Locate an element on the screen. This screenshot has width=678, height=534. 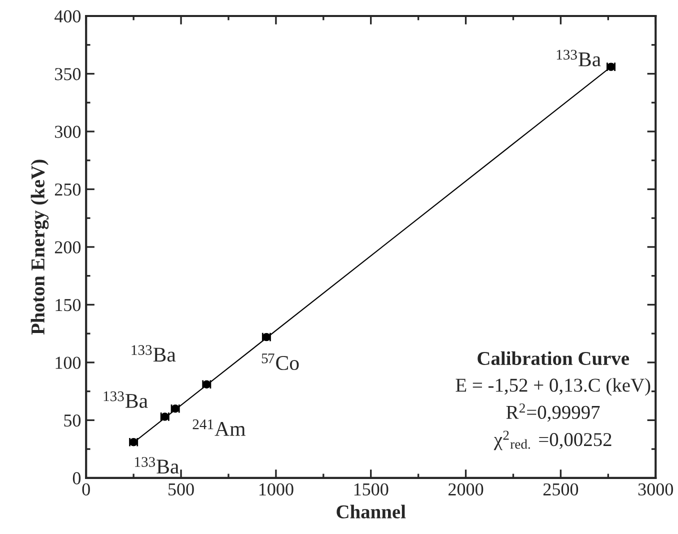
y-tick-label: 200 is located at coordinates (67, 247).